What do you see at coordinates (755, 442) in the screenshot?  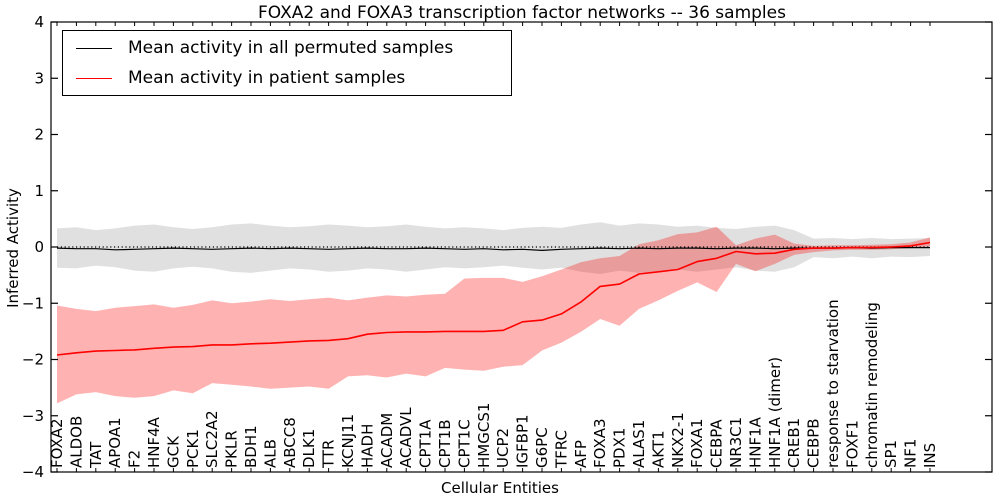 I see `x-tick-label: HNF1A` at bounding box center [755, 442].